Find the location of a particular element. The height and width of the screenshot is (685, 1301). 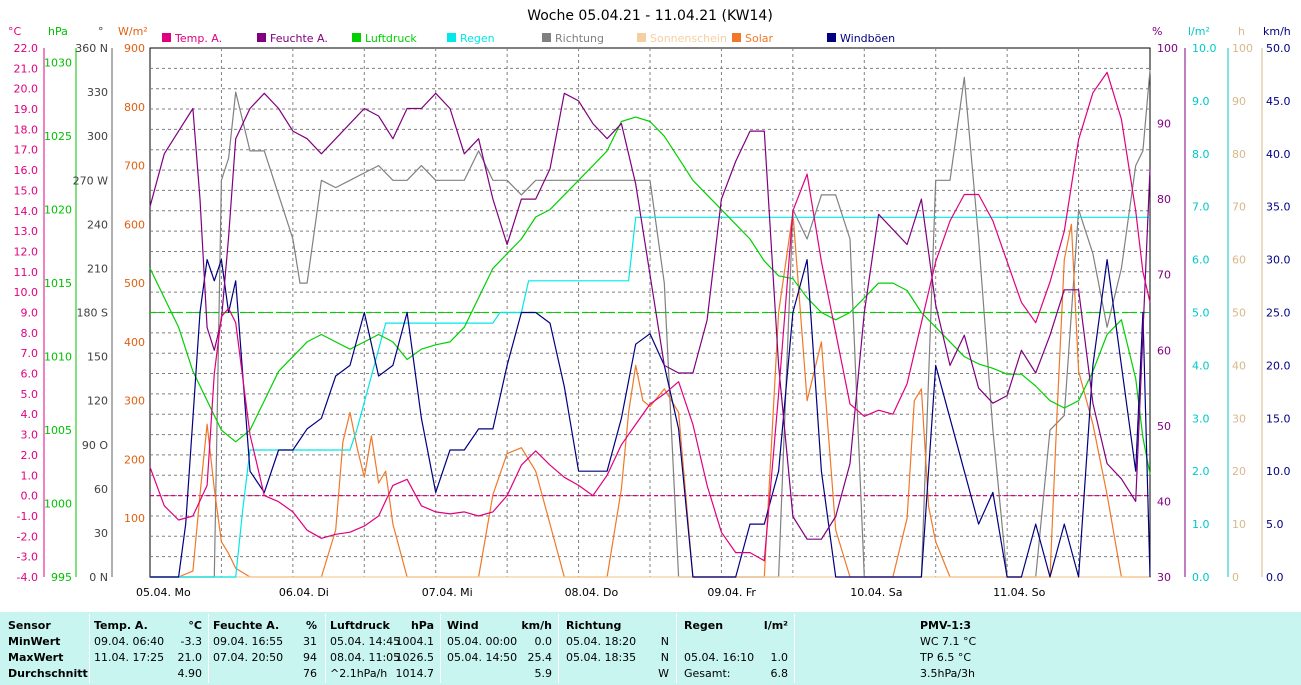

sun-axis-tick: 10 is located at coordinates (1239, 524).